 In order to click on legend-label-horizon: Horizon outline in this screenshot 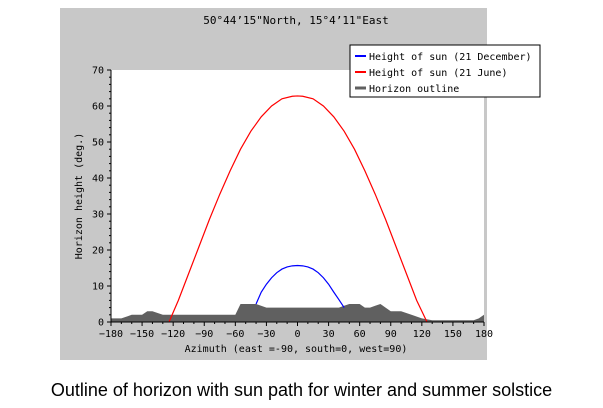, I will do `click(414, 89)`.